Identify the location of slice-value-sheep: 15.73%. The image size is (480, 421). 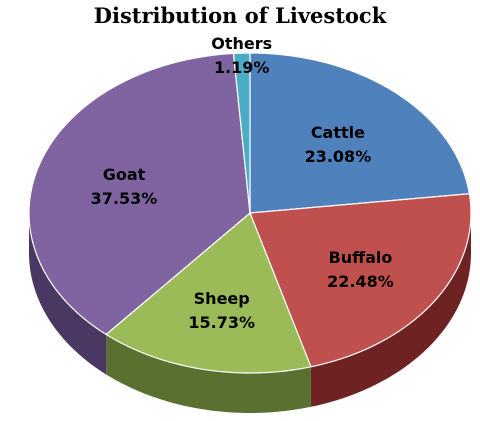
(221, 322).